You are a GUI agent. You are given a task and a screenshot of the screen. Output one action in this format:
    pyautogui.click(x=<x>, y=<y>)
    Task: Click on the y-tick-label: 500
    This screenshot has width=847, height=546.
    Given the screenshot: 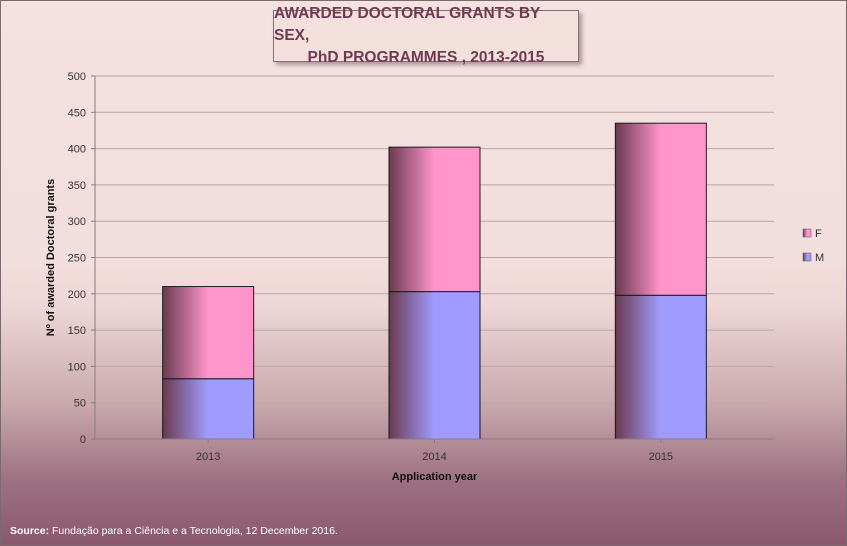 What is the action you would take?
    pyautogui.click(x=77, y=77)
    